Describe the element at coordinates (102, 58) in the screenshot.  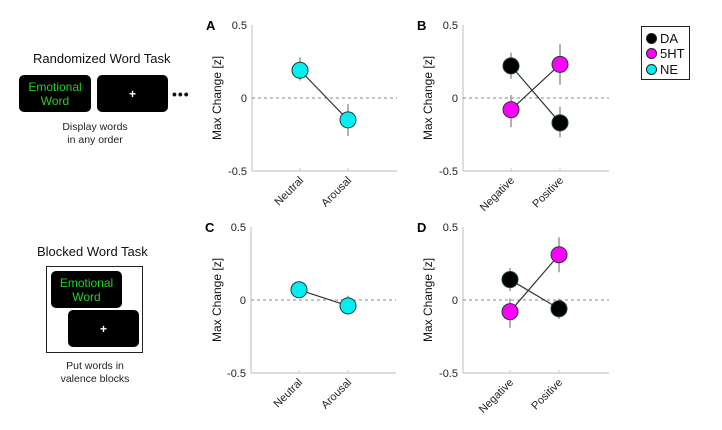
I see `randomized-task-title: Randomized Word Task` at that location.